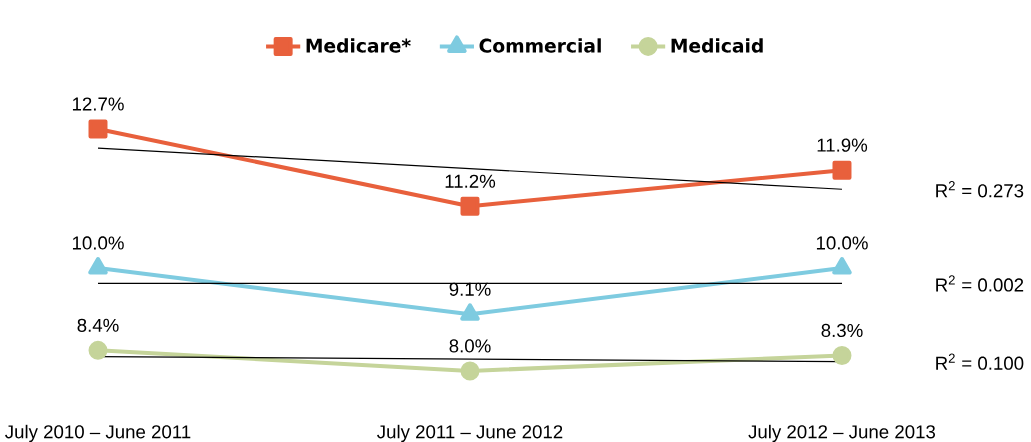  Describe the element at coordinates (98, 433) in the screenshot. I see `x-tick-label: July 2010 – June 2011` at that location.